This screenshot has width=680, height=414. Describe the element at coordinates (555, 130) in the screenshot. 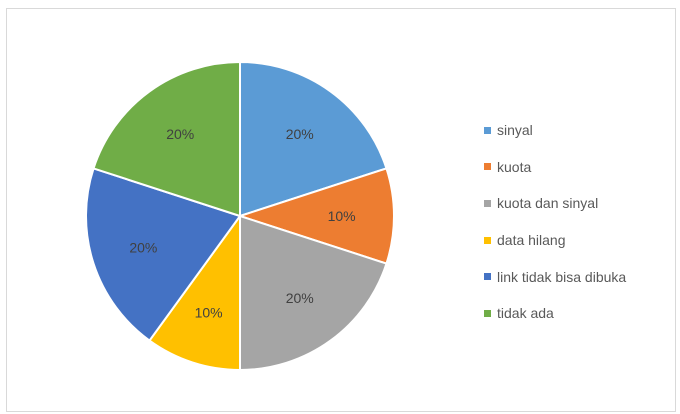

I see `legend-item: sinyal` at that location.